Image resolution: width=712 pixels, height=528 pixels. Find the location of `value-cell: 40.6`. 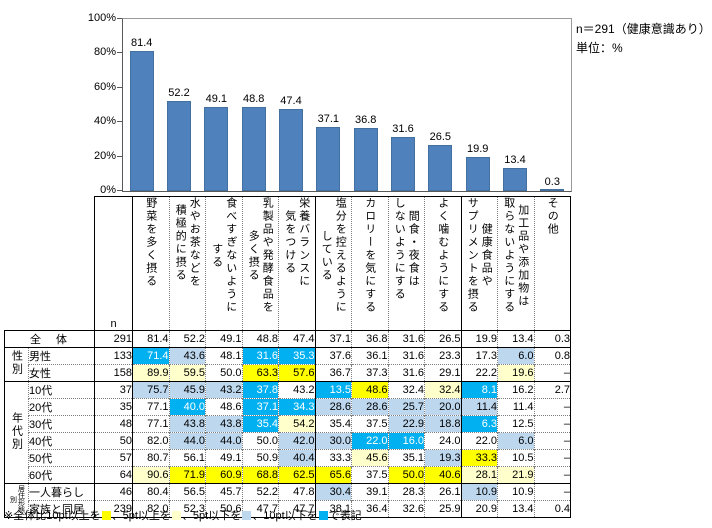

value-cell: 40.6 is located at coordinates (442, 475).